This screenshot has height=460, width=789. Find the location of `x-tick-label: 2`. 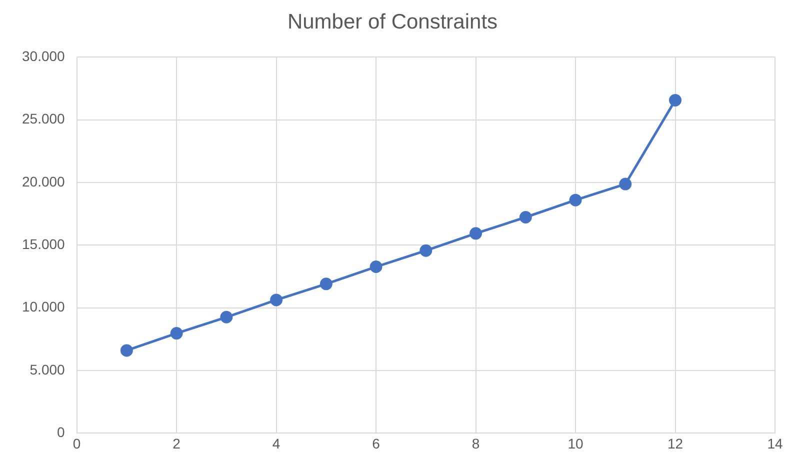

x-tick-label: 2 is located at coordinates (176, 443).